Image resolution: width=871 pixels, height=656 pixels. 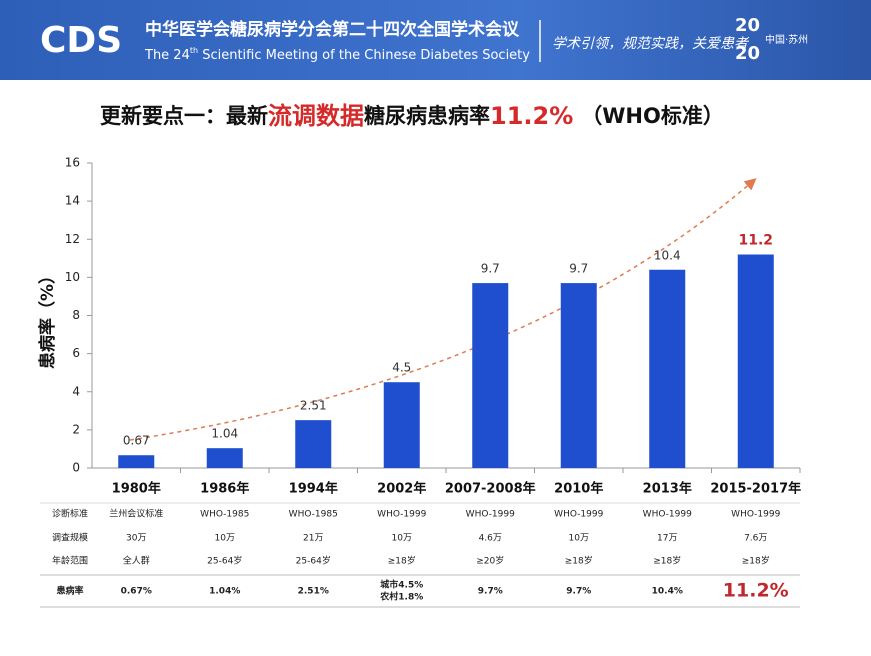 What do you see at coordinates (313, 489) in the screenshot?
I see `x-tick-label: 1994年` at bounding box center [313, 489].